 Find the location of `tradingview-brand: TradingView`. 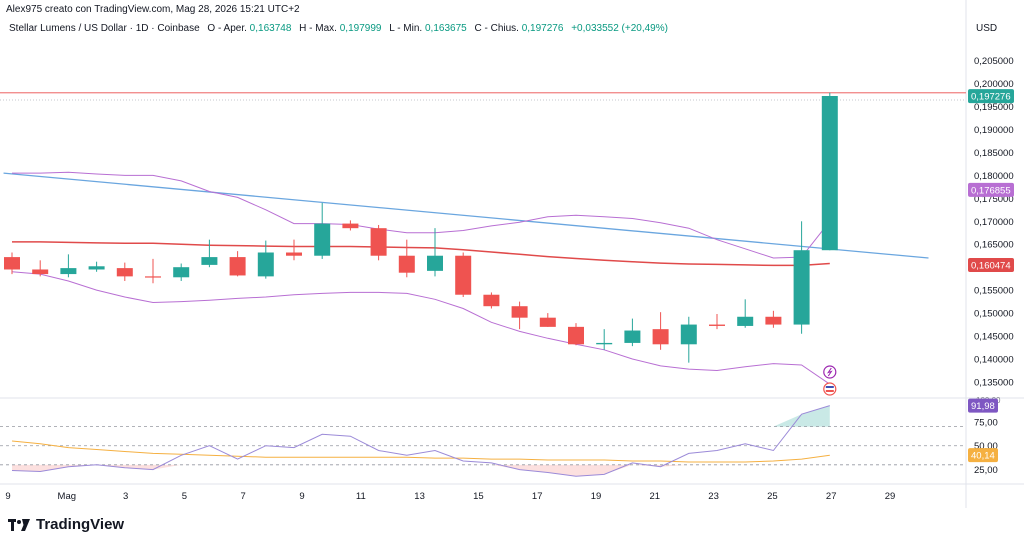

tradingview-brand: TradingView is located at coordinates (66, 524).